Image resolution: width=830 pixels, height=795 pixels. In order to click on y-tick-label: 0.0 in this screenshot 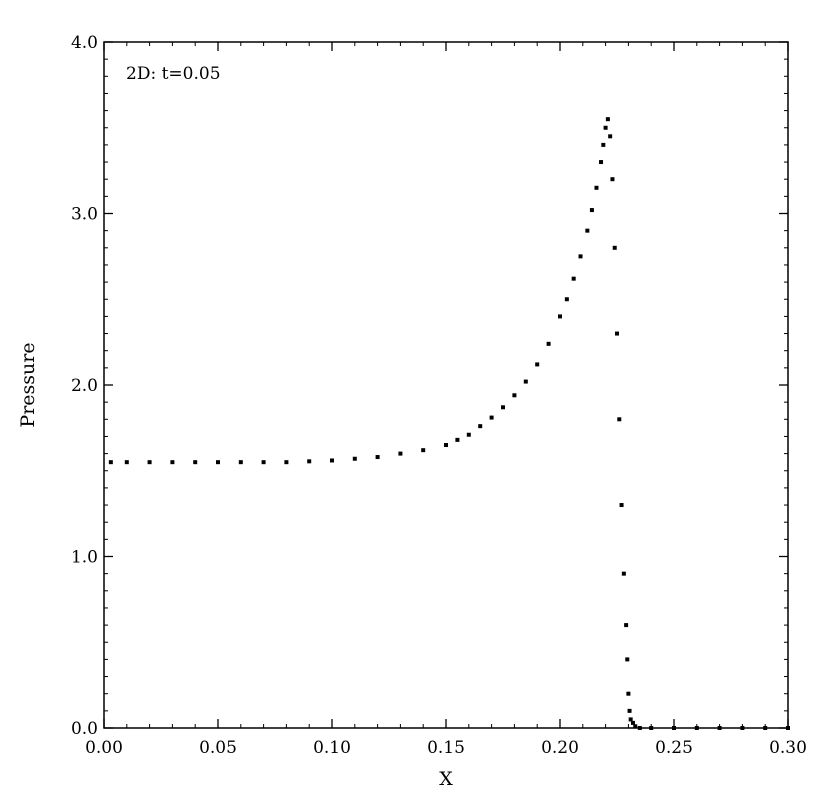, I will do `click(84, 729)`.